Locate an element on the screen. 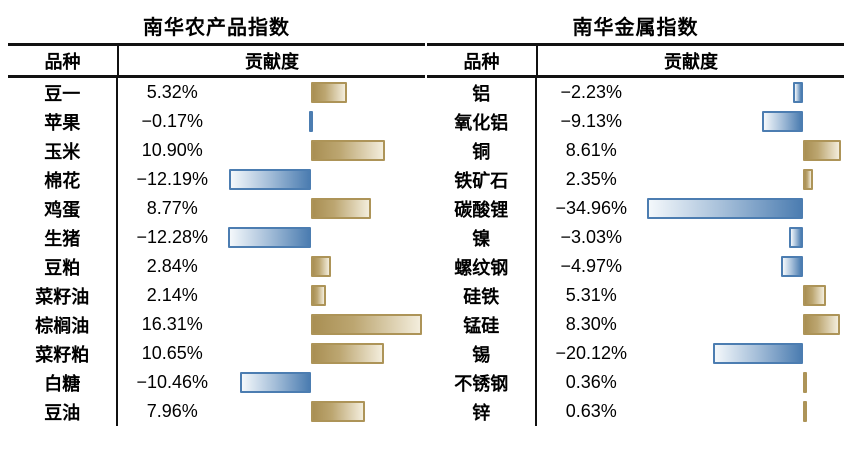  commodity-name: 鸡蛋 is located at coordinates (63, 208).